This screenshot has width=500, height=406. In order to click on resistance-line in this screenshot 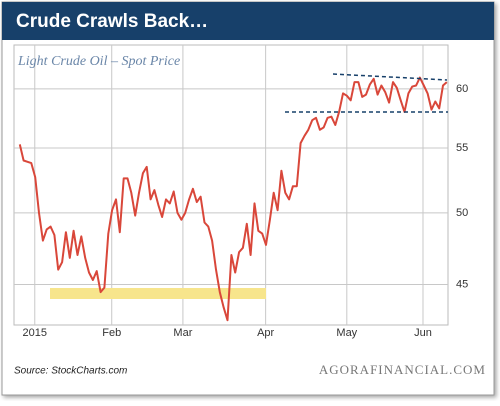, I will do `click(390, 77)`.